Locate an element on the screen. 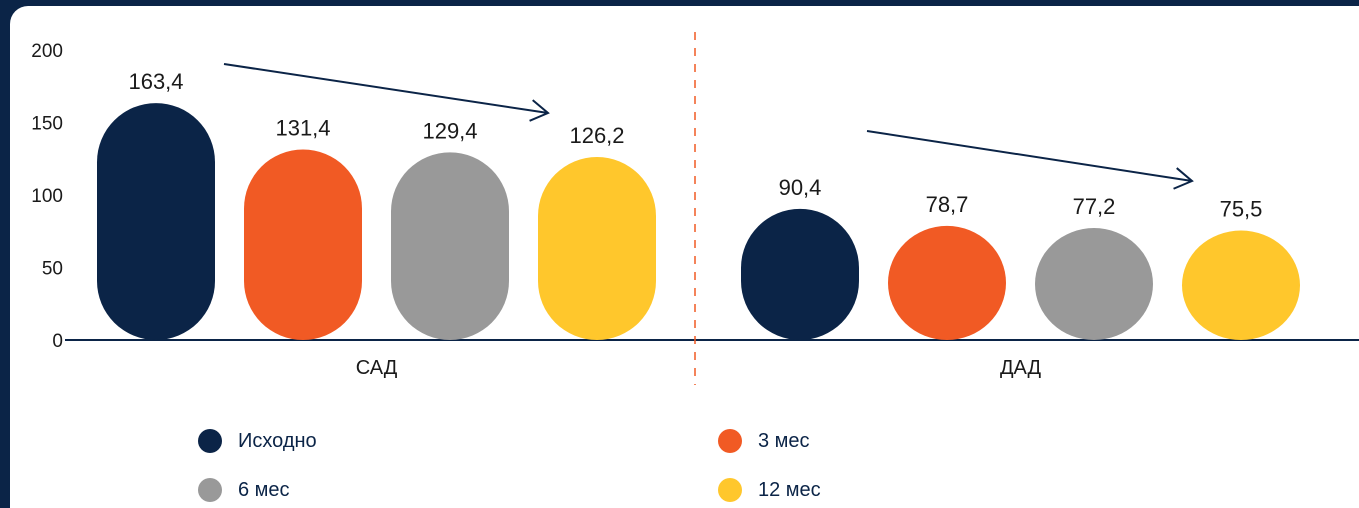 This screenshot has width=1359, height=508. y-tick-label: 150 is located at coordinates (47, 124).